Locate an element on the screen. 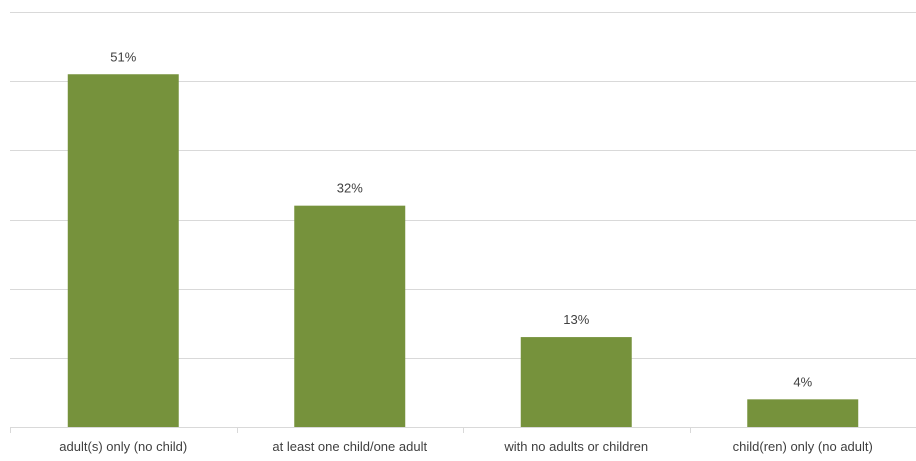 The image size is (916, 461). data-label: 51% is located at coordinates (123, 56).